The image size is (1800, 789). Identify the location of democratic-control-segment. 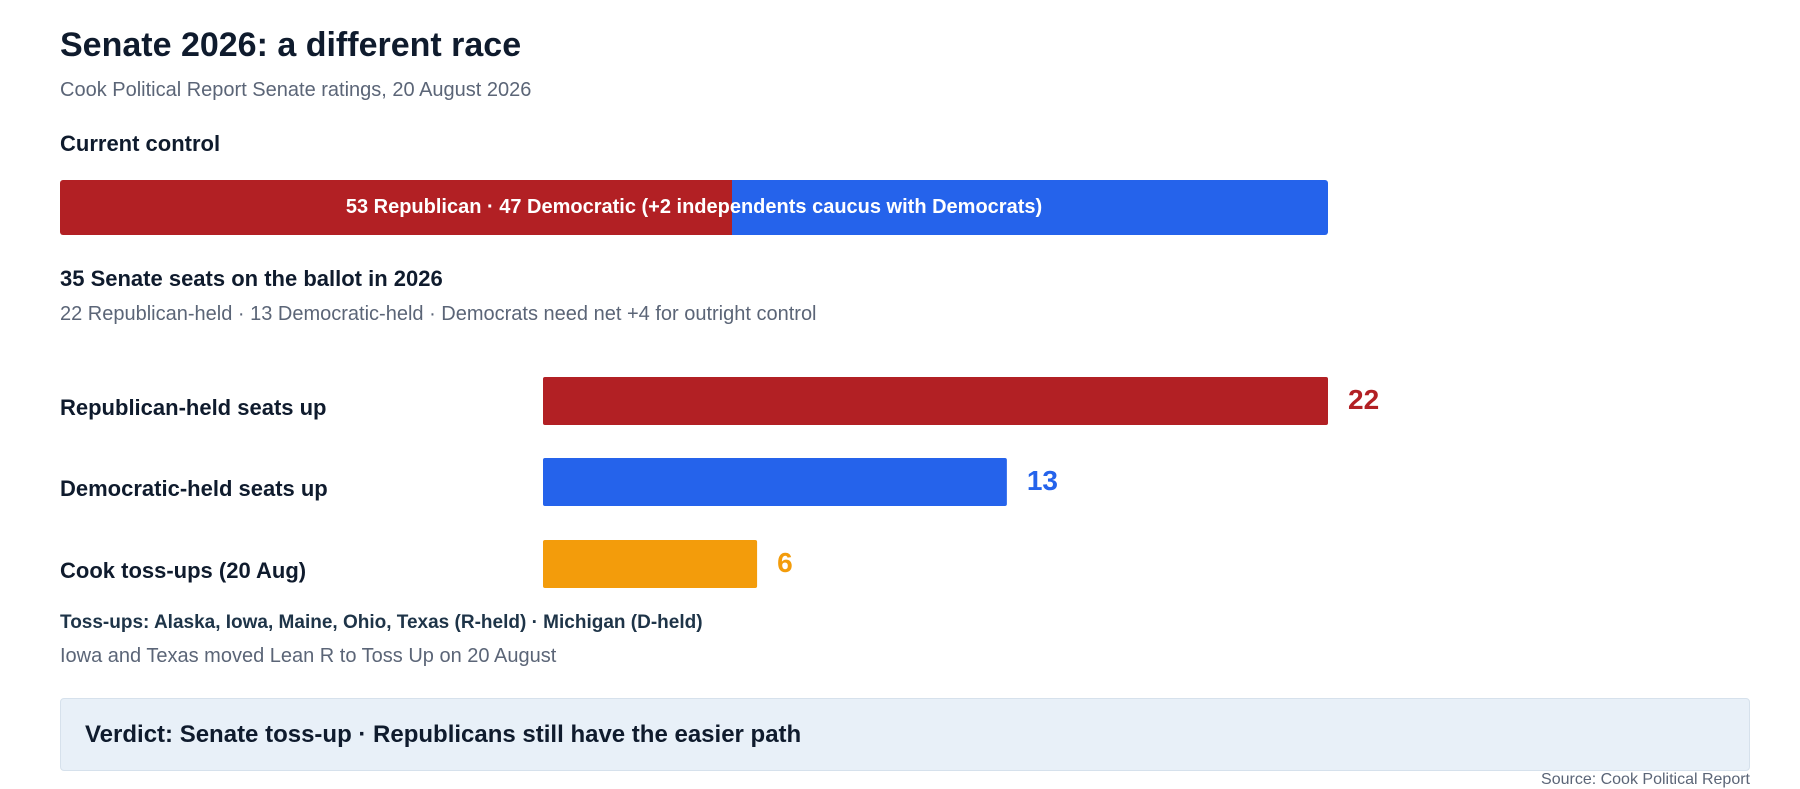
(1030, 207).